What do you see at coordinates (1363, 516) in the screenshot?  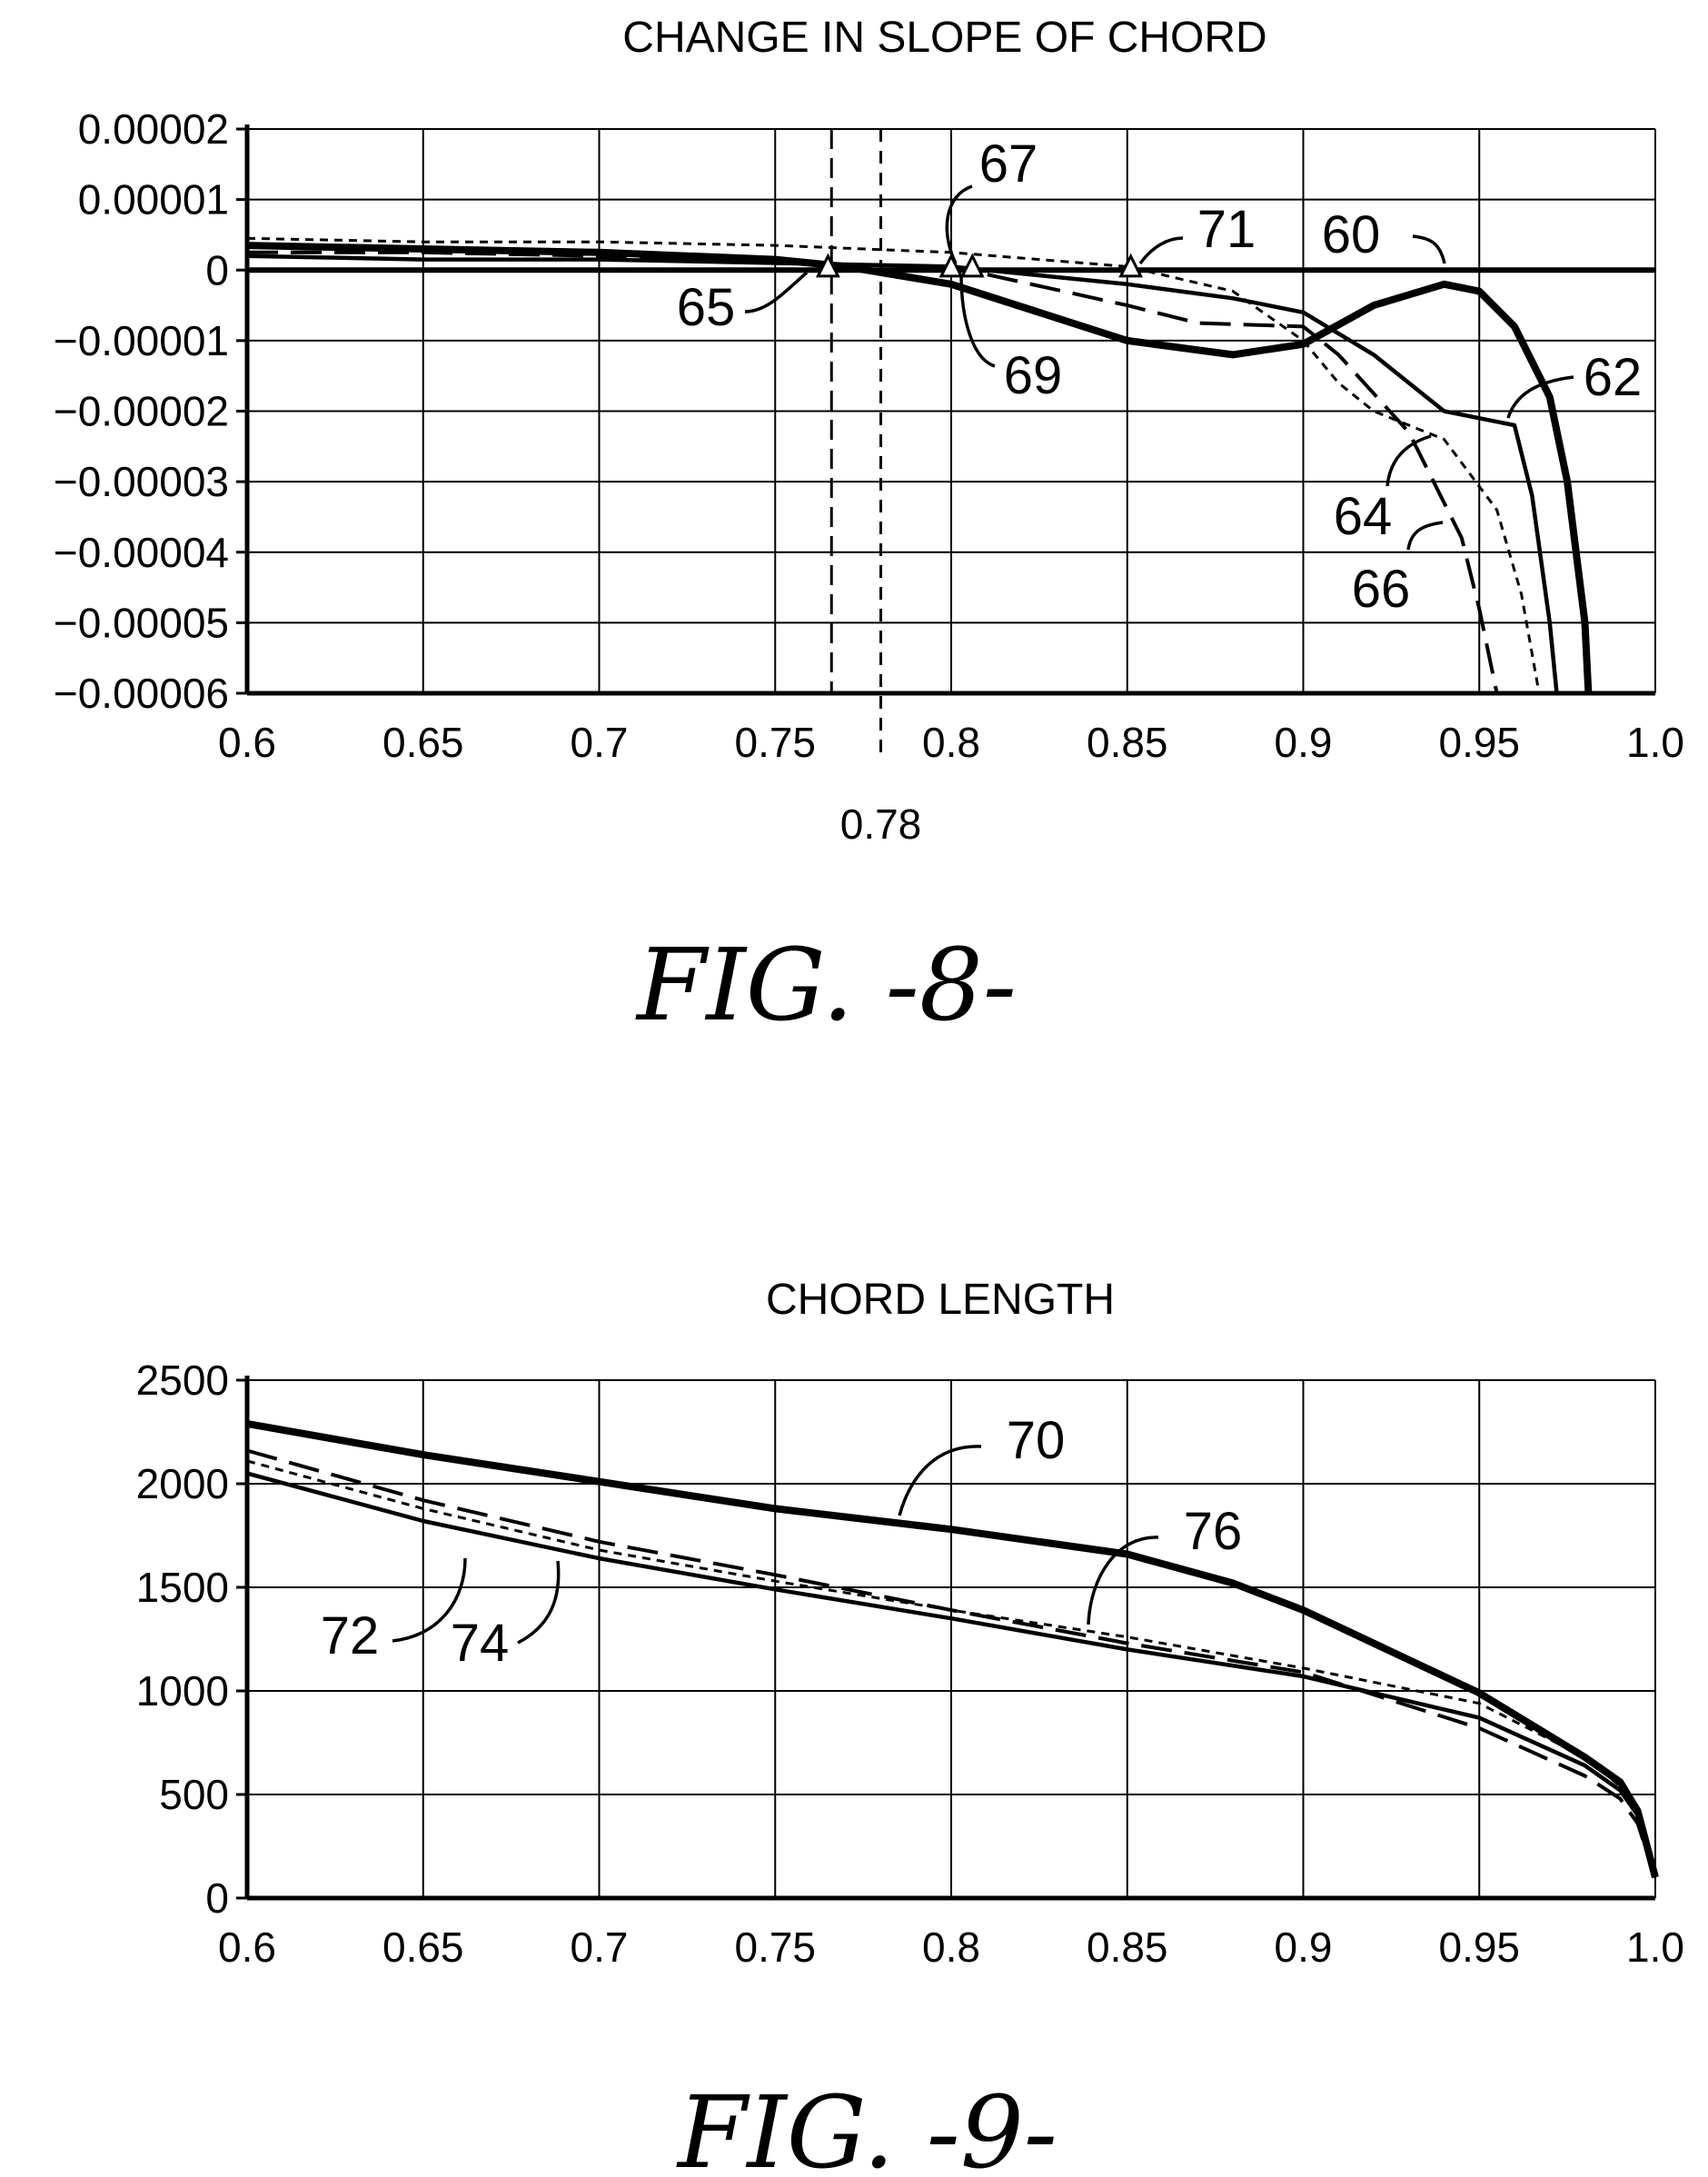 I see `fig8-callout-64: 64` at bounding box center [1363, 516].